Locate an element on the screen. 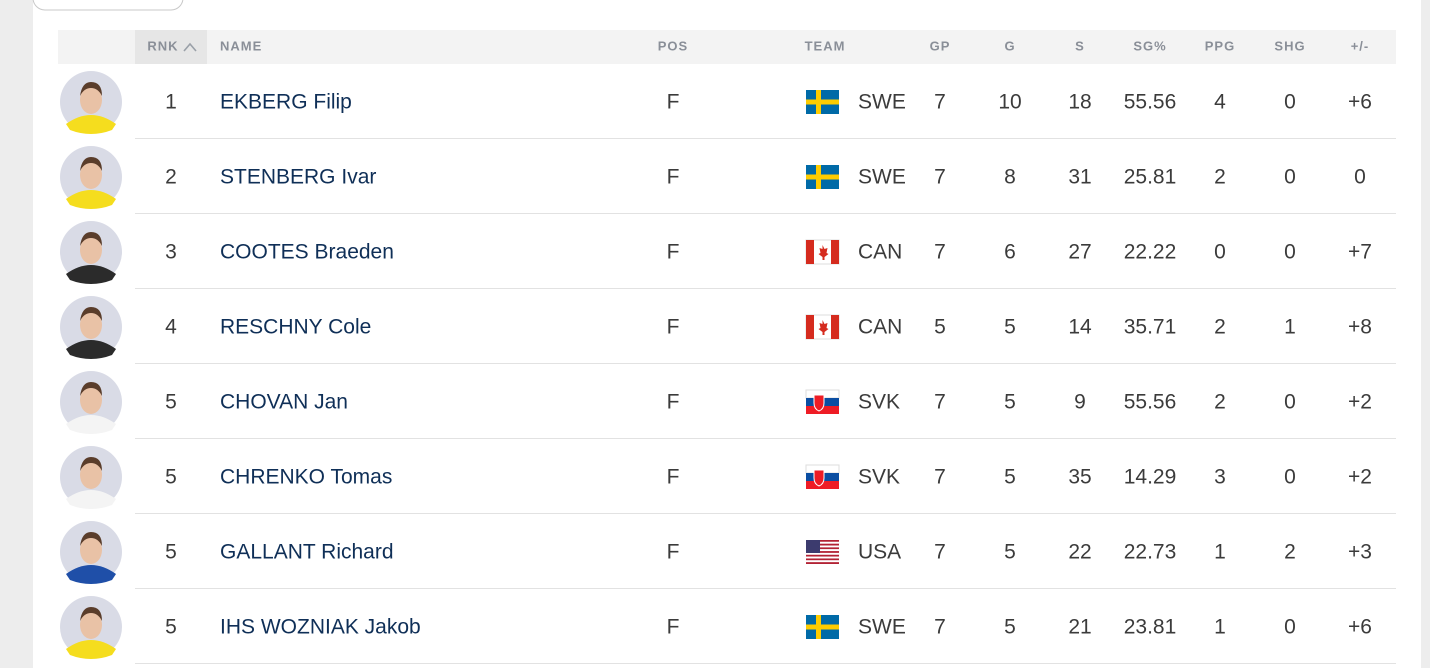 The height and width of the screenshot is (668, 1430). cell: 27 is located at coordinates (1079, 252).